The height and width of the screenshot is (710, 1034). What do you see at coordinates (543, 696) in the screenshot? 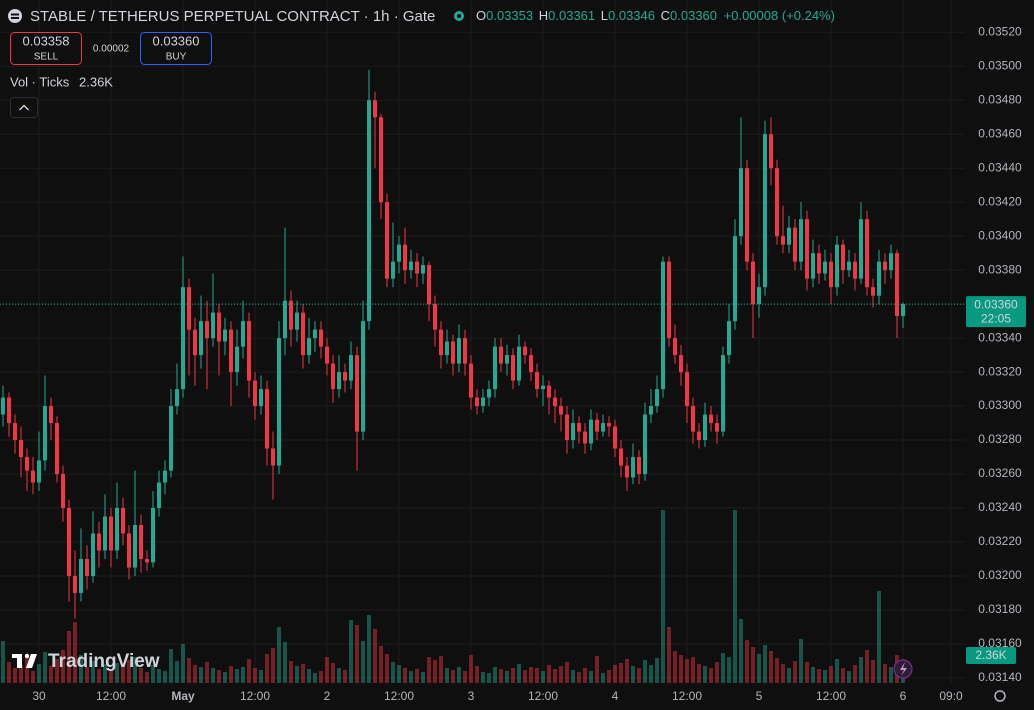
I see `x-tick-label: 12:00` at bounding box center [543, 696].